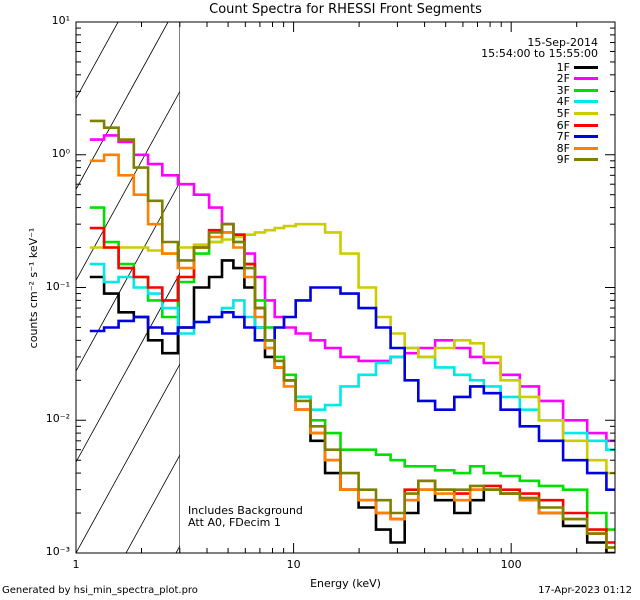  I want to click on legend-item-7f: 7F, so click(577, 137).